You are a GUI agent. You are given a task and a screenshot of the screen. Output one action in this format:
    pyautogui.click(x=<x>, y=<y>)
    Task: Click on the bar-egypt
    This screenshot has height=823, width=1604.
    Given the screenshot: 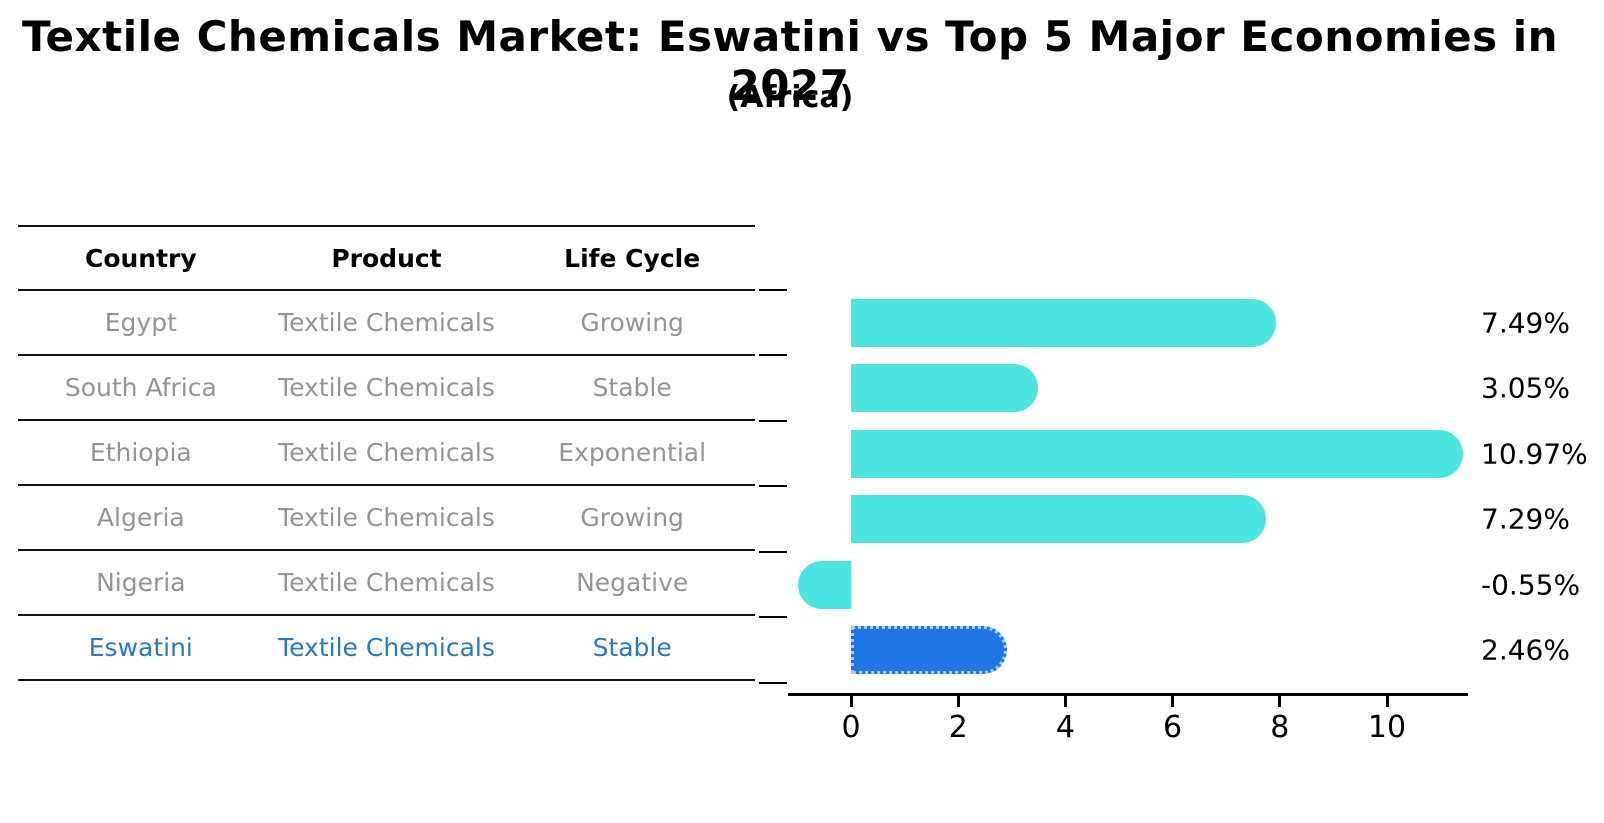 What is the action you would take?
    pyautogui.click(x=1064, y=322)
    